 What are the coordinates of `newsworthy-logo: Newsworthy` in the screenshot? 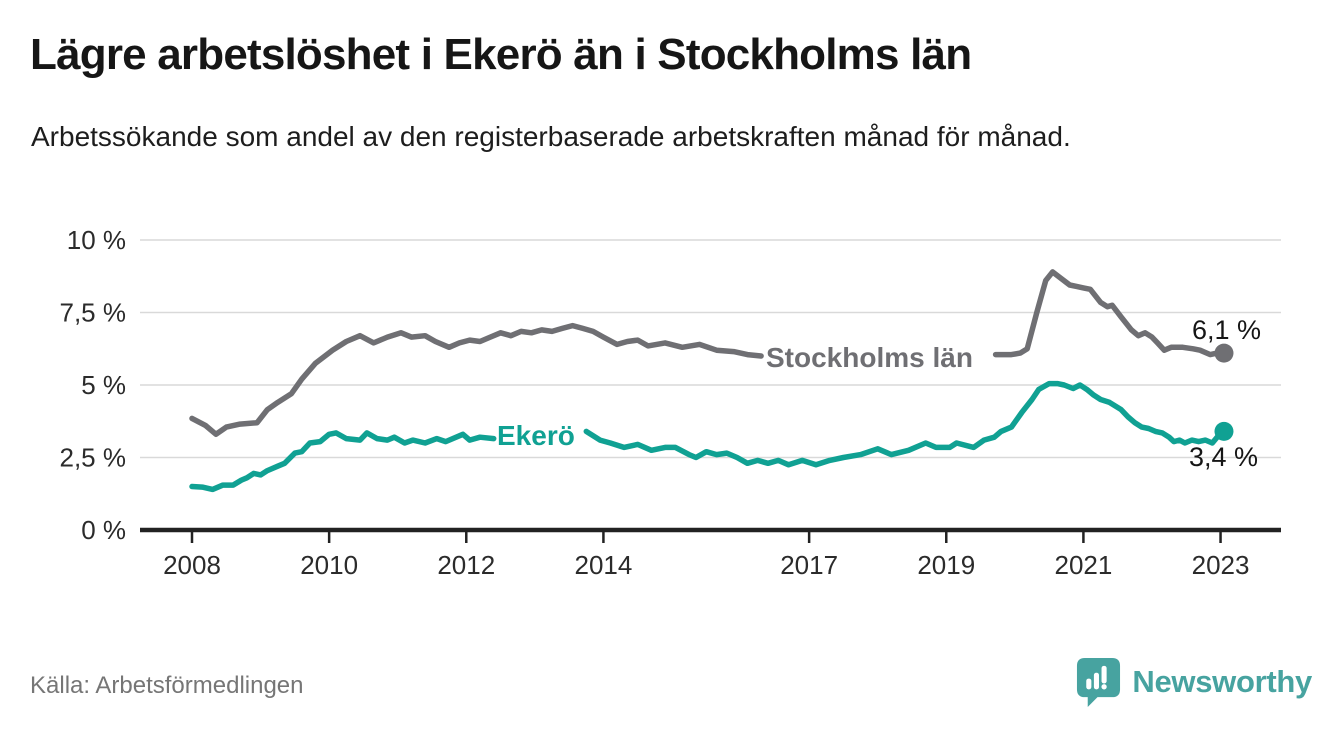 It's located at (1193, 682).